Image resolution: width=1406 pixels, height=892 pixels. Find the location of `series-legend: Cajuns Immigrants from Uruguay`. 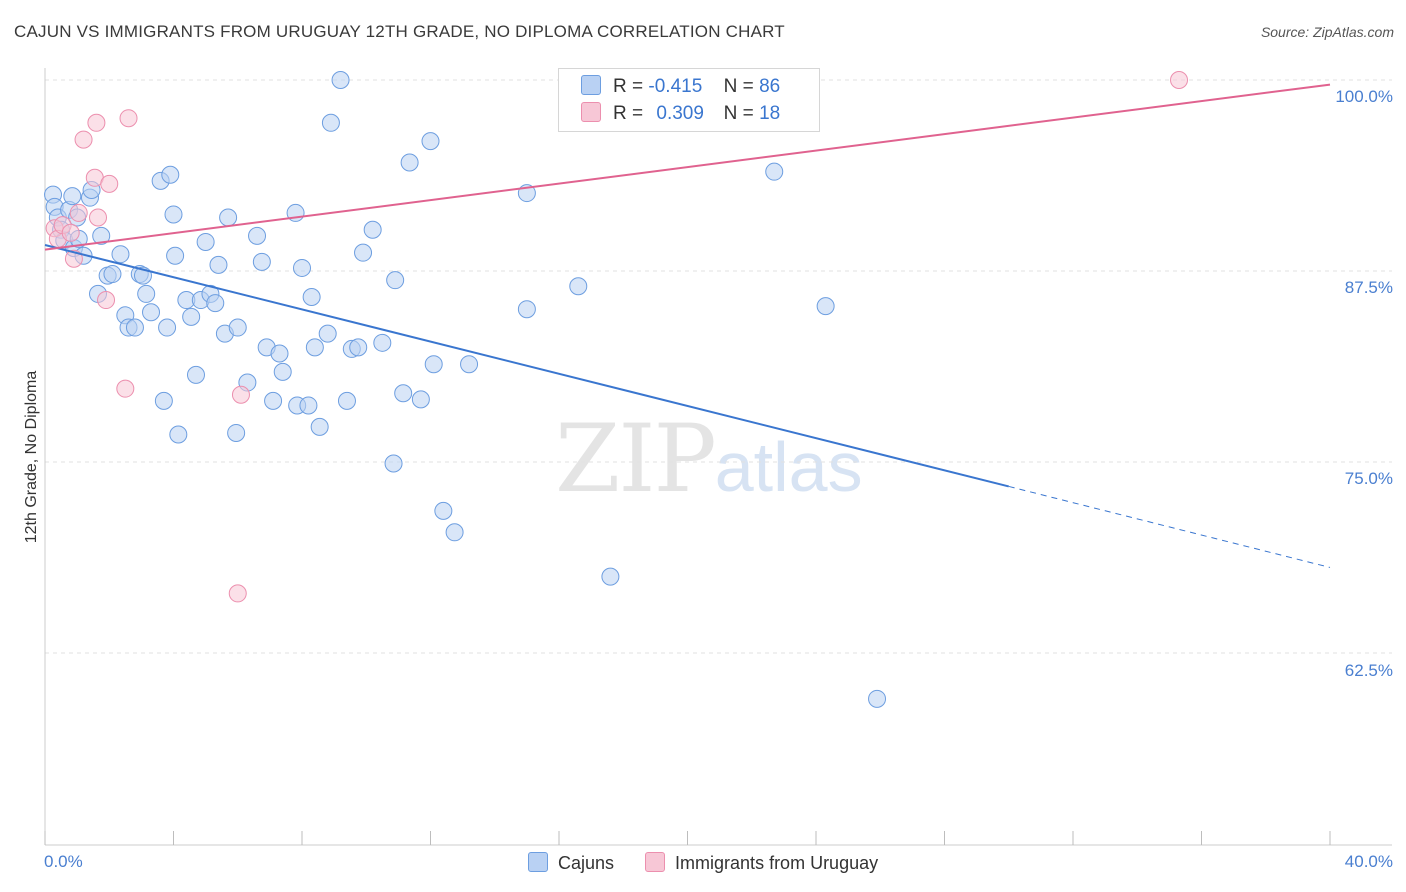

series-legend: Cajuns Immigrants from Uruguay is located at coordinates (716, 863).